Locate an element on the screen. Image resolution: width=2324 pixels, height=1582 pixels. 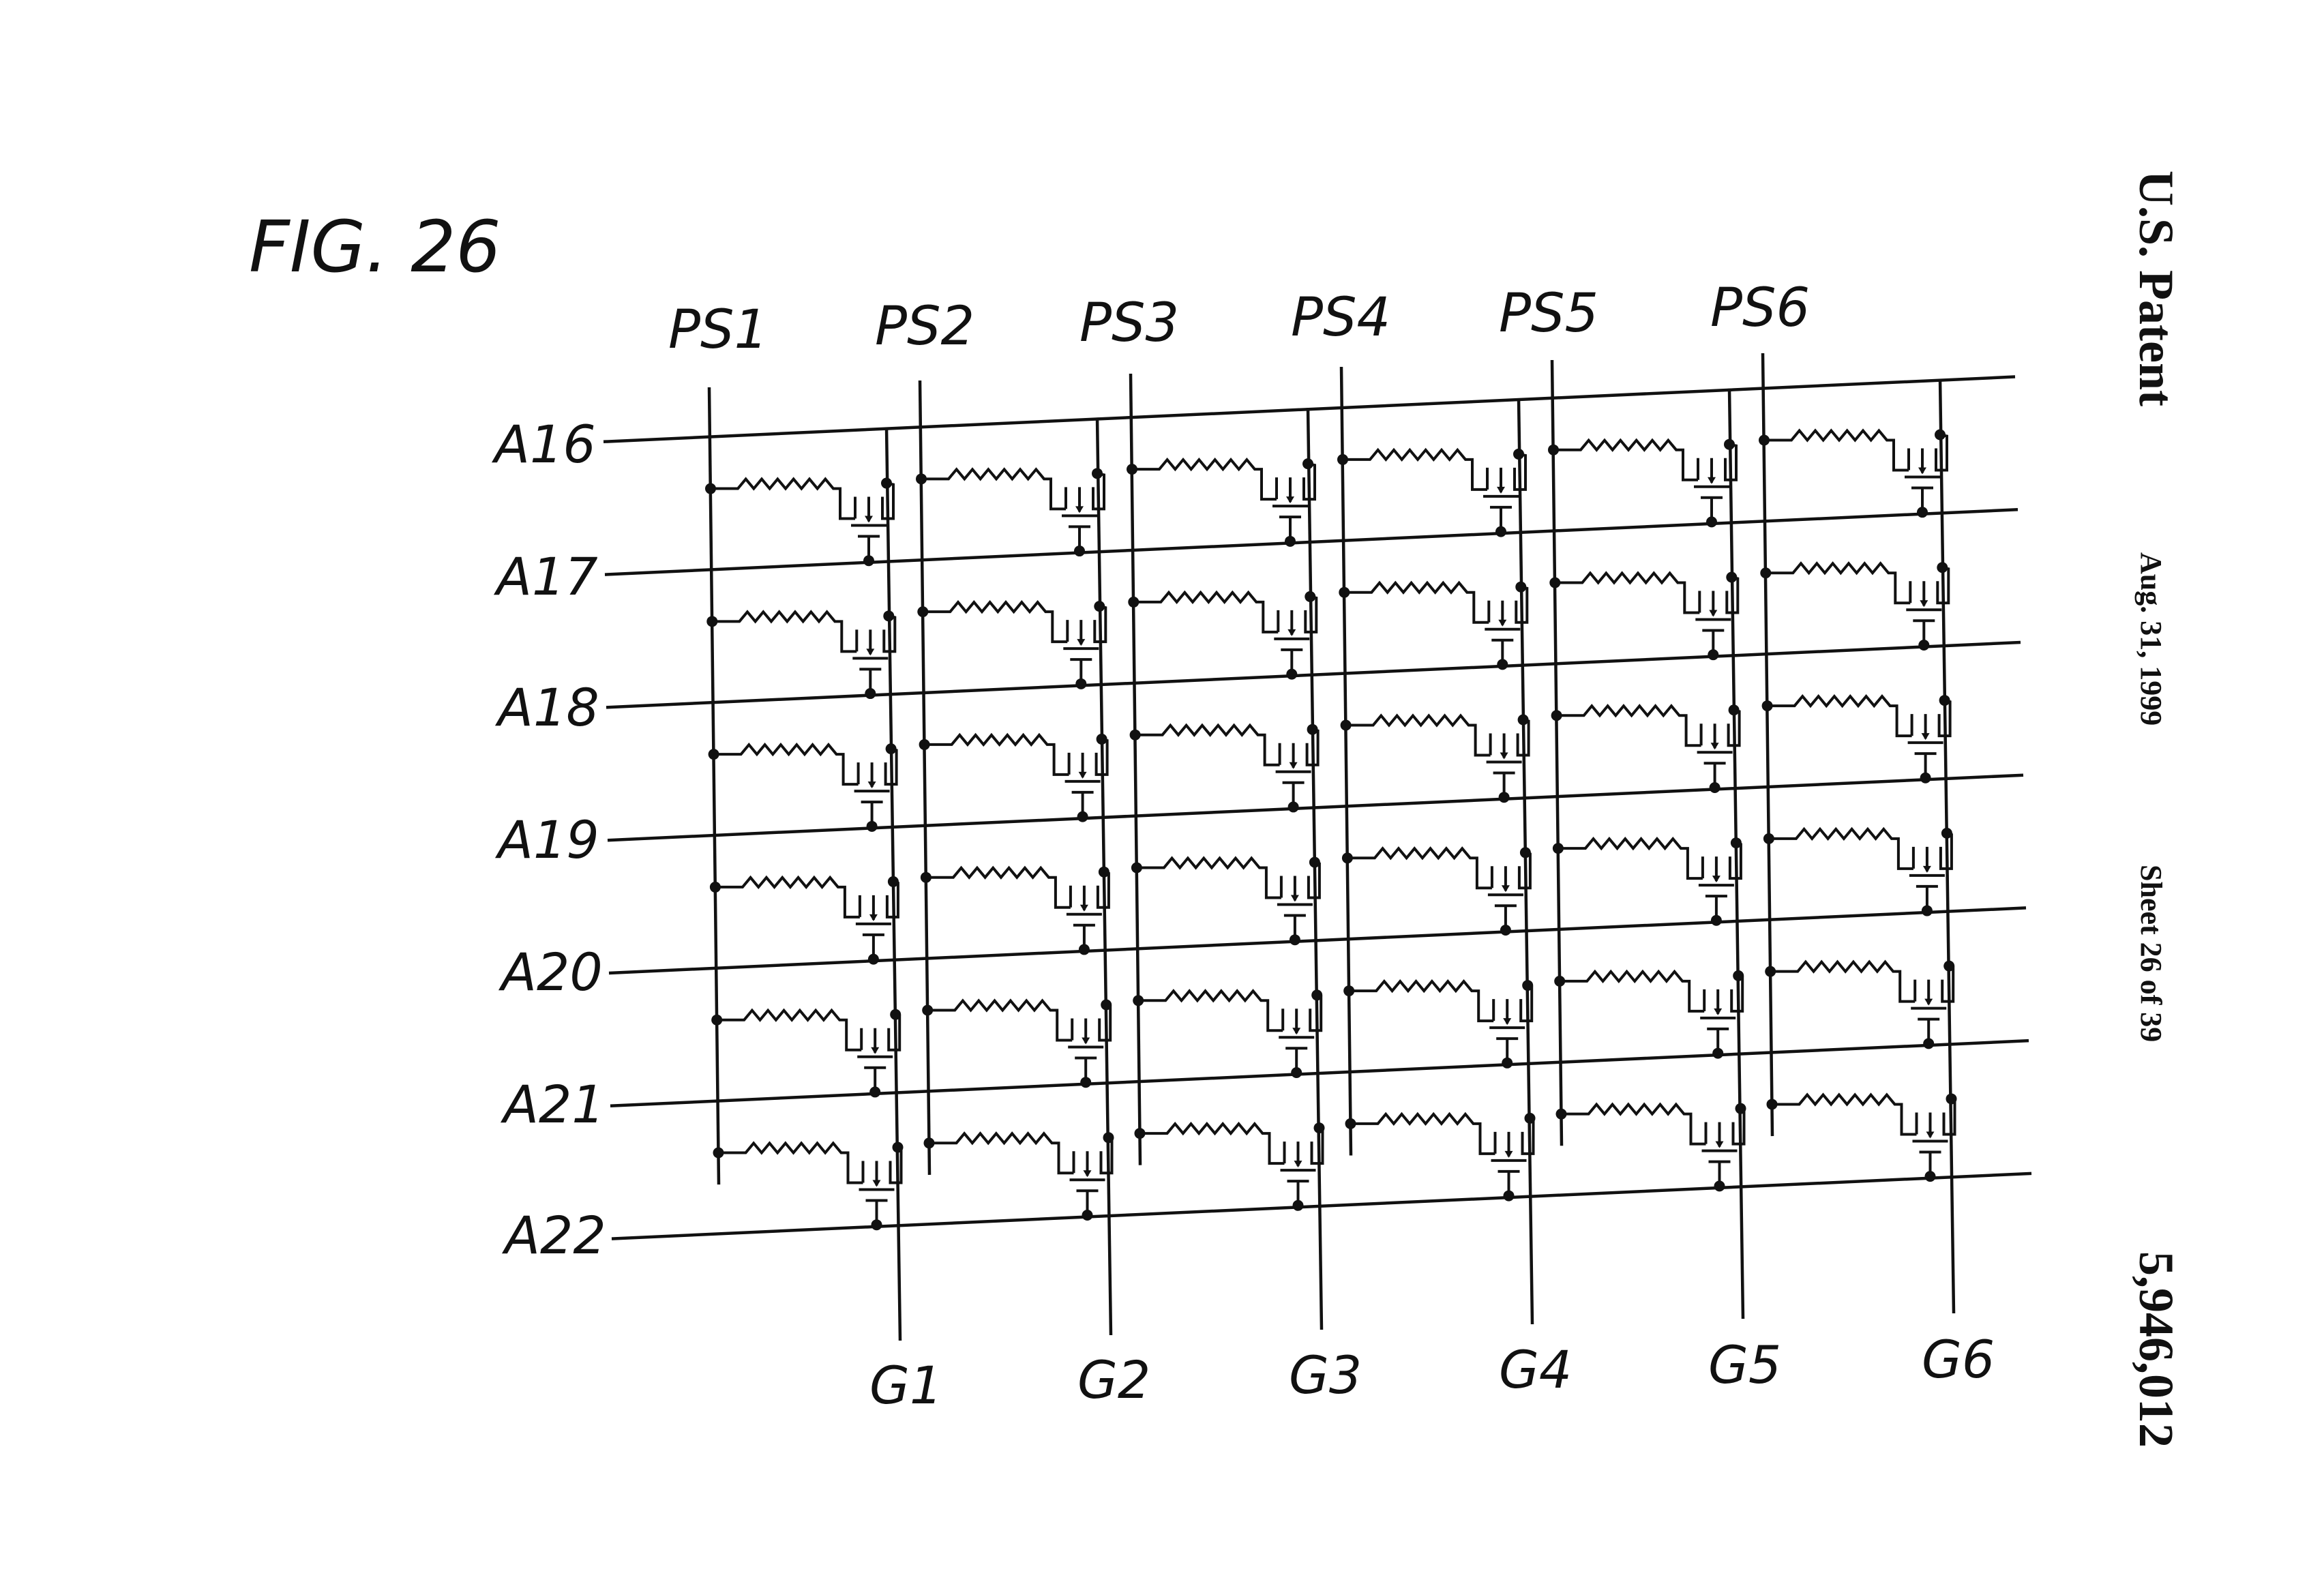
node-dot-r6c3-gate is located at coordinates (1298, 1205).